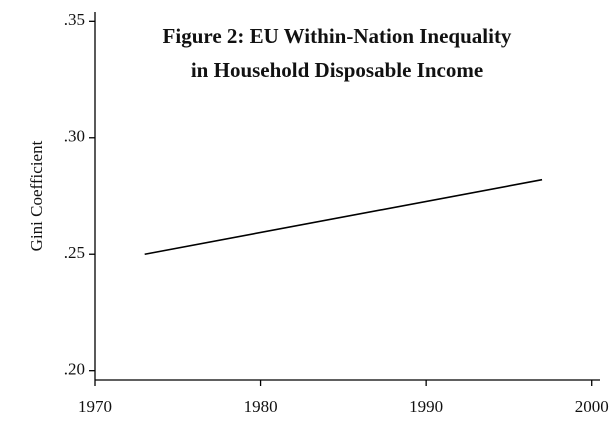 The height and width of the screenshot is (424, 616). What do you see at coordinates (74, 252) in the screenshot?
I see `y-tick-label: .25` at bounding box center [74, 252].